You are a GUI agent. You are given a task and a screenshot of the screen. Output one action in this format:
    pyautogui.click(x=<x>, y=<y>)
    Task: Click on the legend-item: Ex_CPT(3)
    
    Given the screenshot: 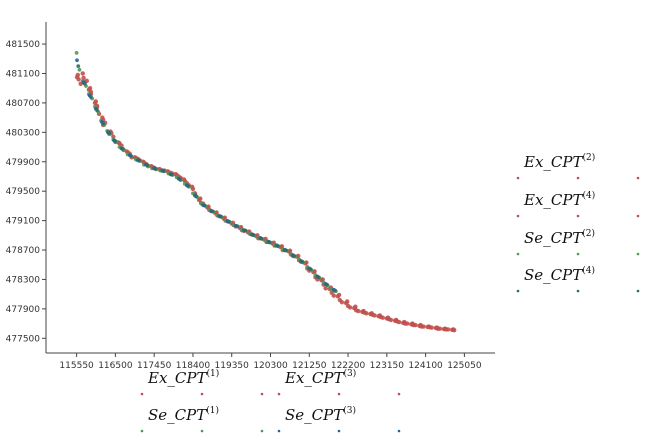 What is the action you would take?
    pyautogui.click(x=339, y=382)
    